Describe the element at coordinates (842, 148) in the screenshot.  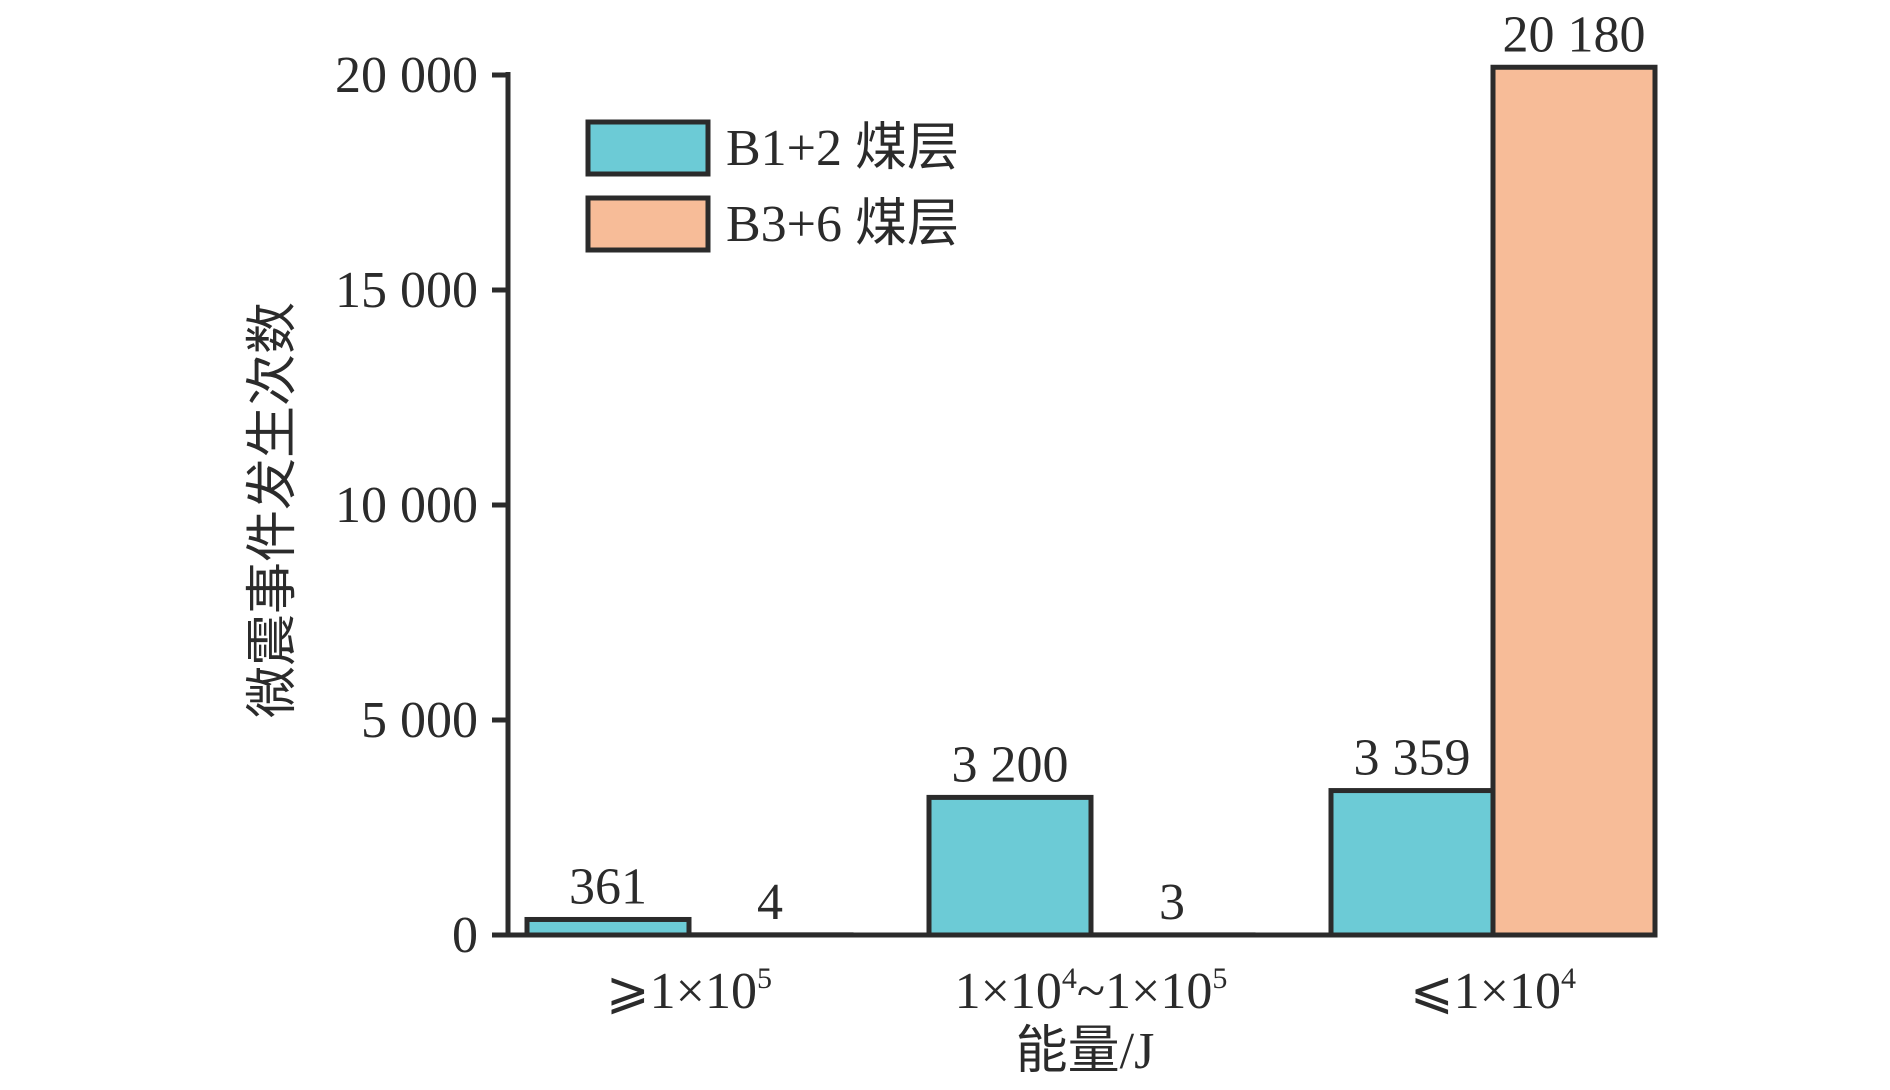
I see `legend-label: B1+2 煤层` at that location.